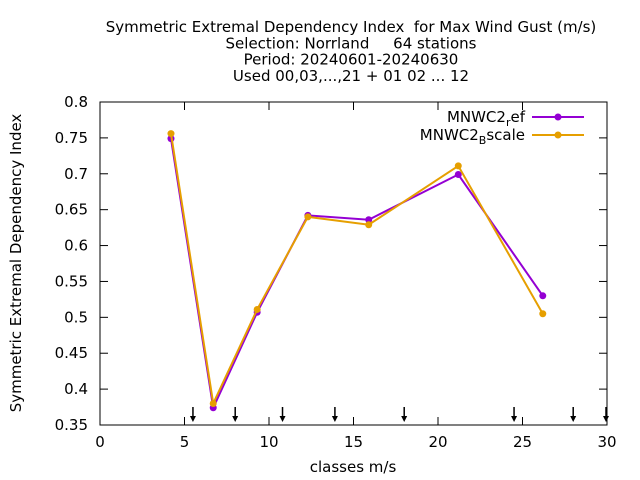  Describe the element at coordinates (351, 76) in the screenshot. I see `title-line: Used 00,03,...,21 + 01 02 ... 12` at that location.